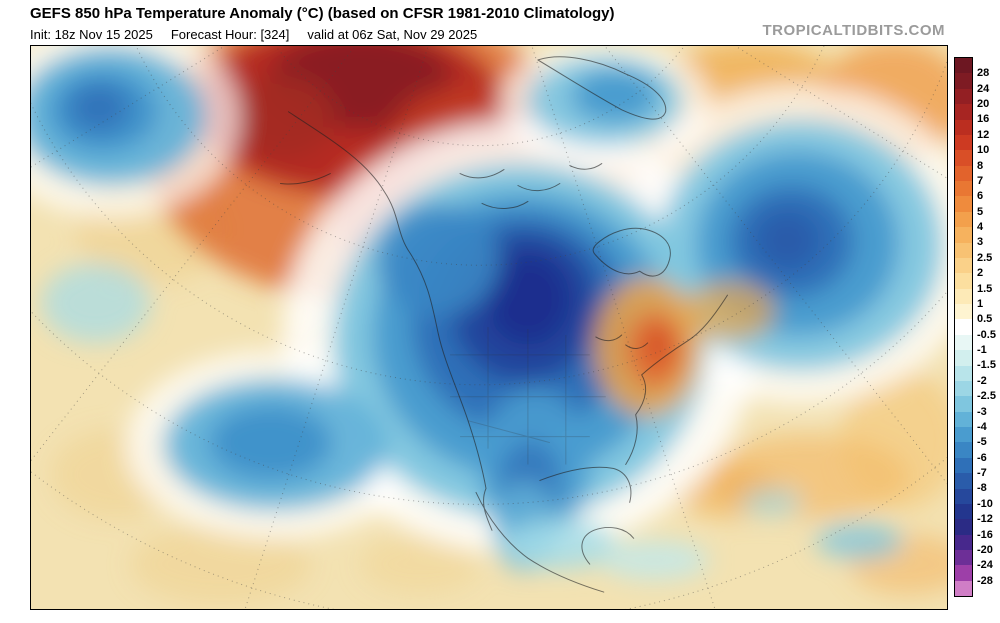  Describe the element at coordinates (118, 194) in the screenshot. I see `cold-anomaly-northeast-pacific` at that location.